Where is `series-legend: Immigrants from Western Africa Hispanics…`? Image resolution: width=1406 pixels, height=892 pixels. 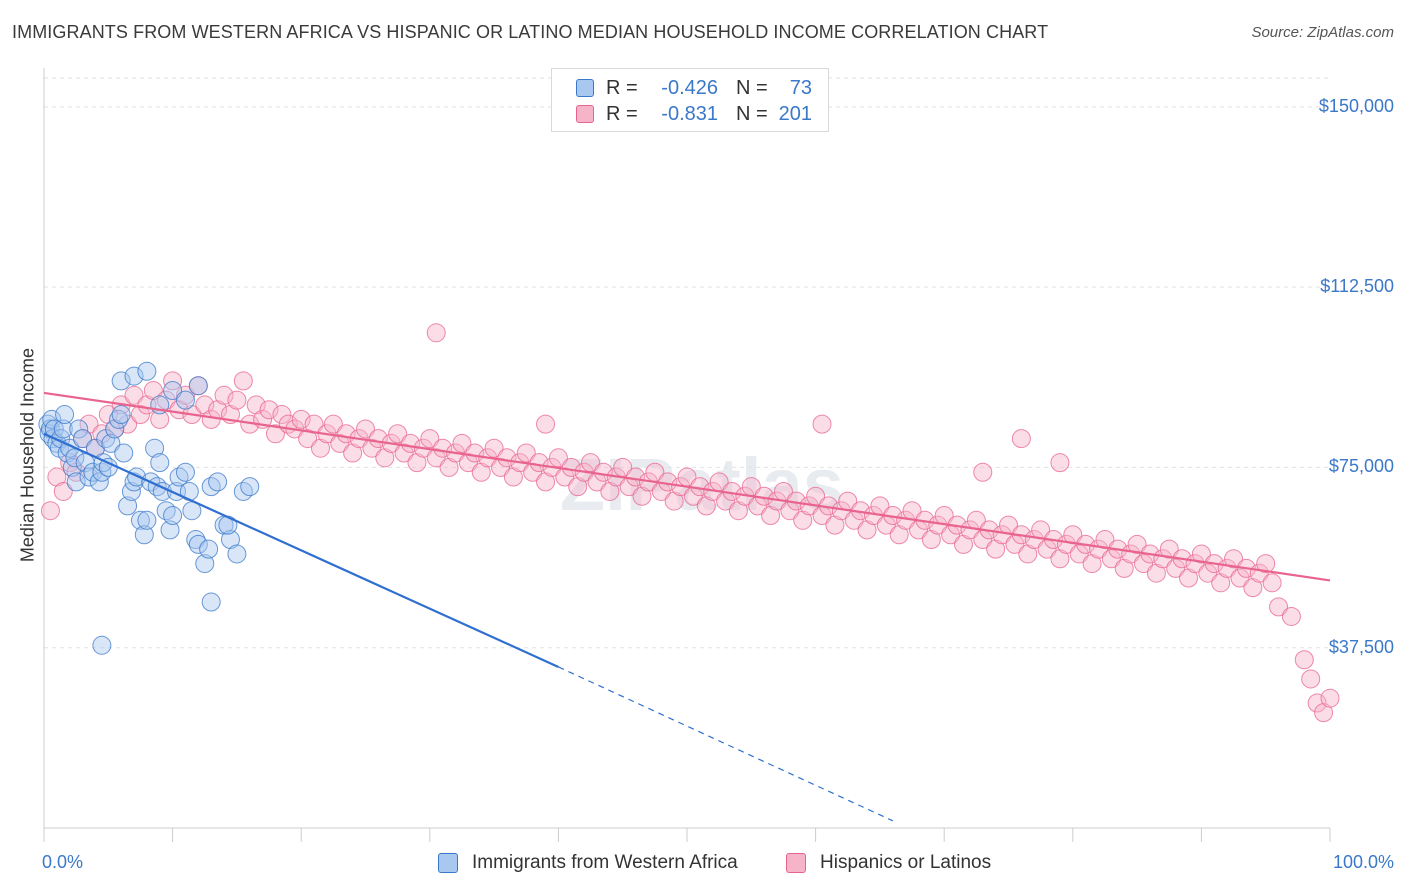 series-legend: Immigrants from Western Africa Hispanics… is located at coordinates (703, 865).